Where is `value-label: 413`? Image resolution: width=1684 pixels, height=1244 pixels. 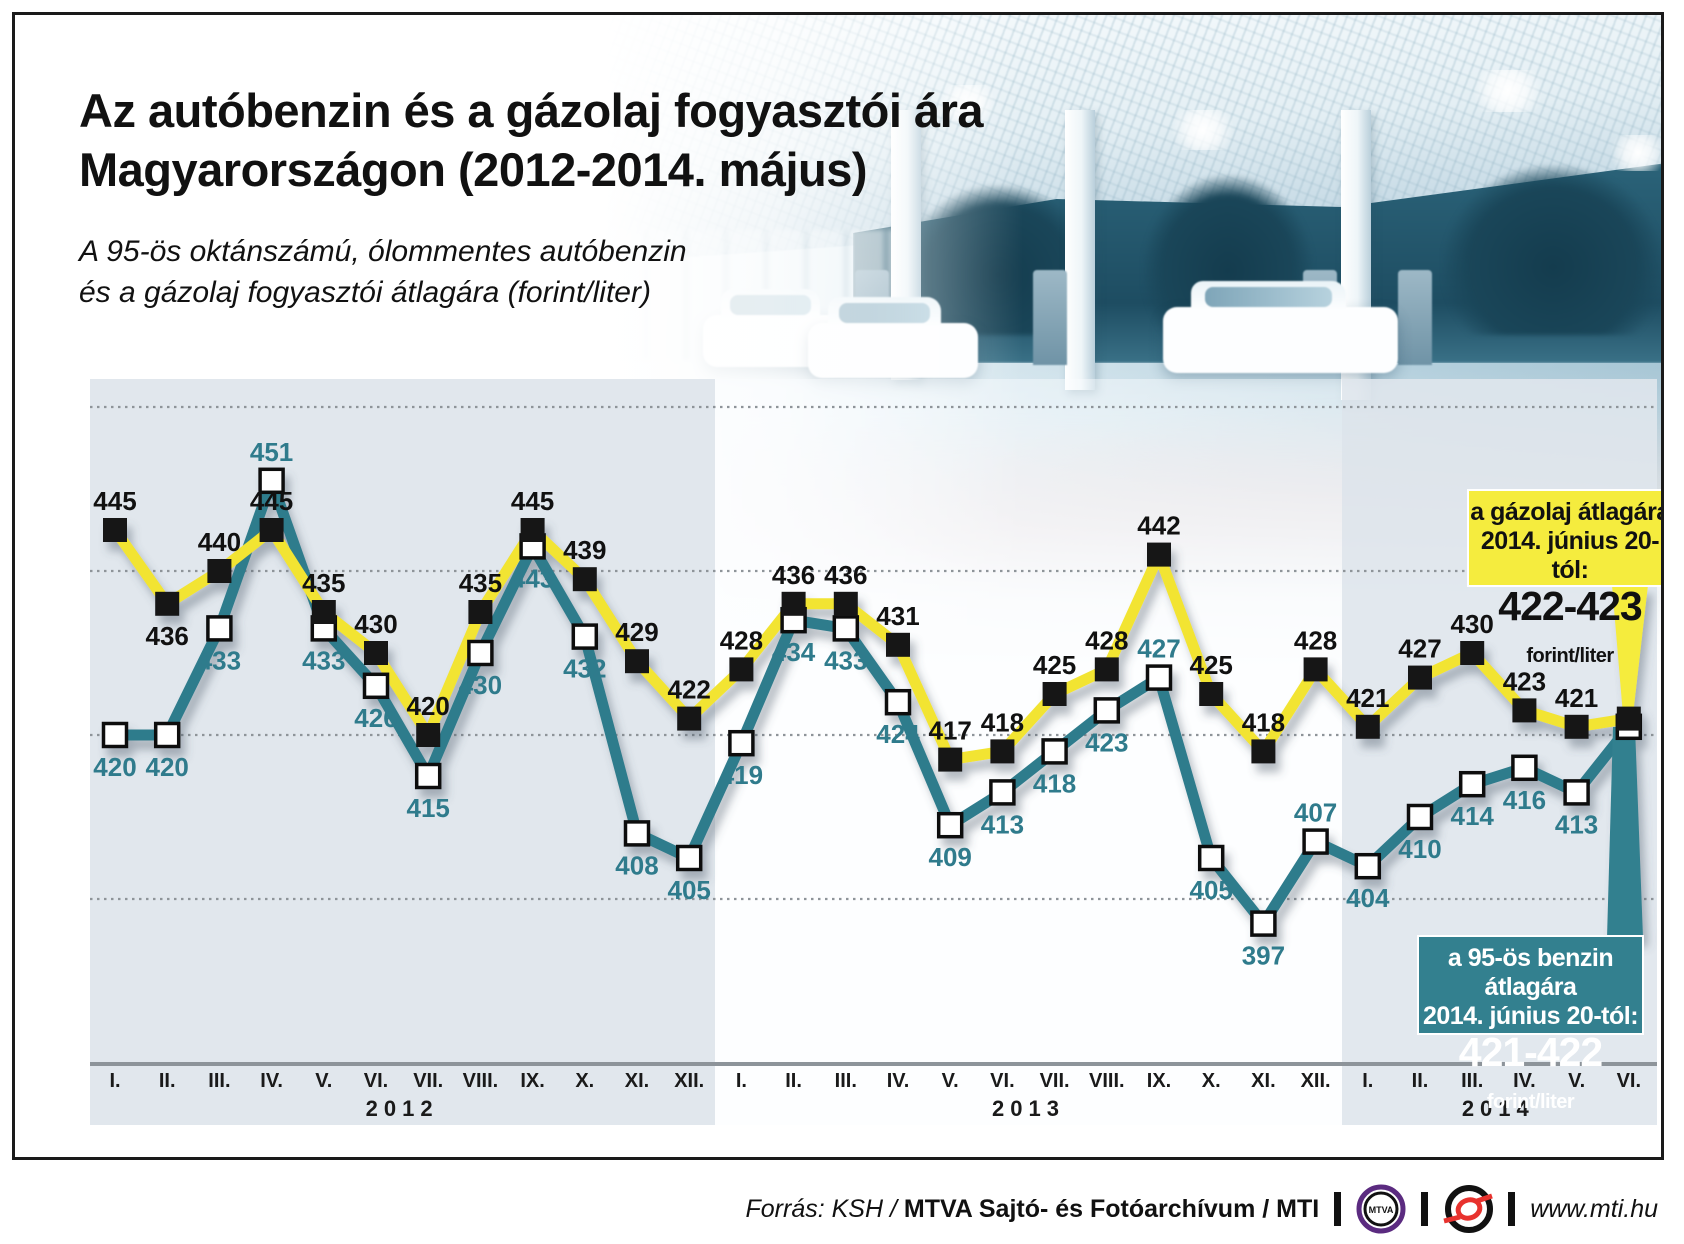 value-label: 413 is located at coordinates (1002, 824).